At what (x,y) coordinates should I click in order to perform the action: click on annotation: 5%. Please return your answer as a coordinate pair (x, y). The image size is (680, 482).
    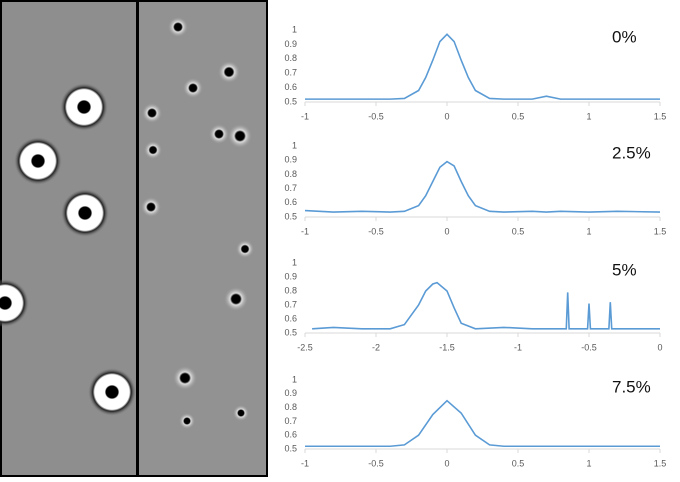
    Looking at the image, I should click on (624, 269).